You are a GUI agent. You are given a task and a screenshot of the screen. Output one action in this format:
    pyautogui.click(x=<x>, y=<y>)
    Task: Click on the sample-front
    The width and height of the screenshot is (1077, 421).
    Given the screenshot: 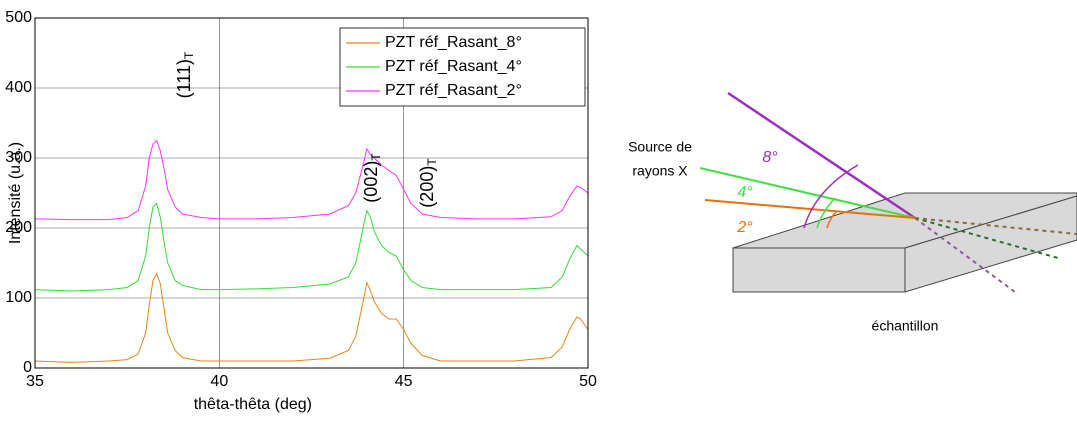 What is the action you would take?
    pyautogui.click(x=819, y=270)
    